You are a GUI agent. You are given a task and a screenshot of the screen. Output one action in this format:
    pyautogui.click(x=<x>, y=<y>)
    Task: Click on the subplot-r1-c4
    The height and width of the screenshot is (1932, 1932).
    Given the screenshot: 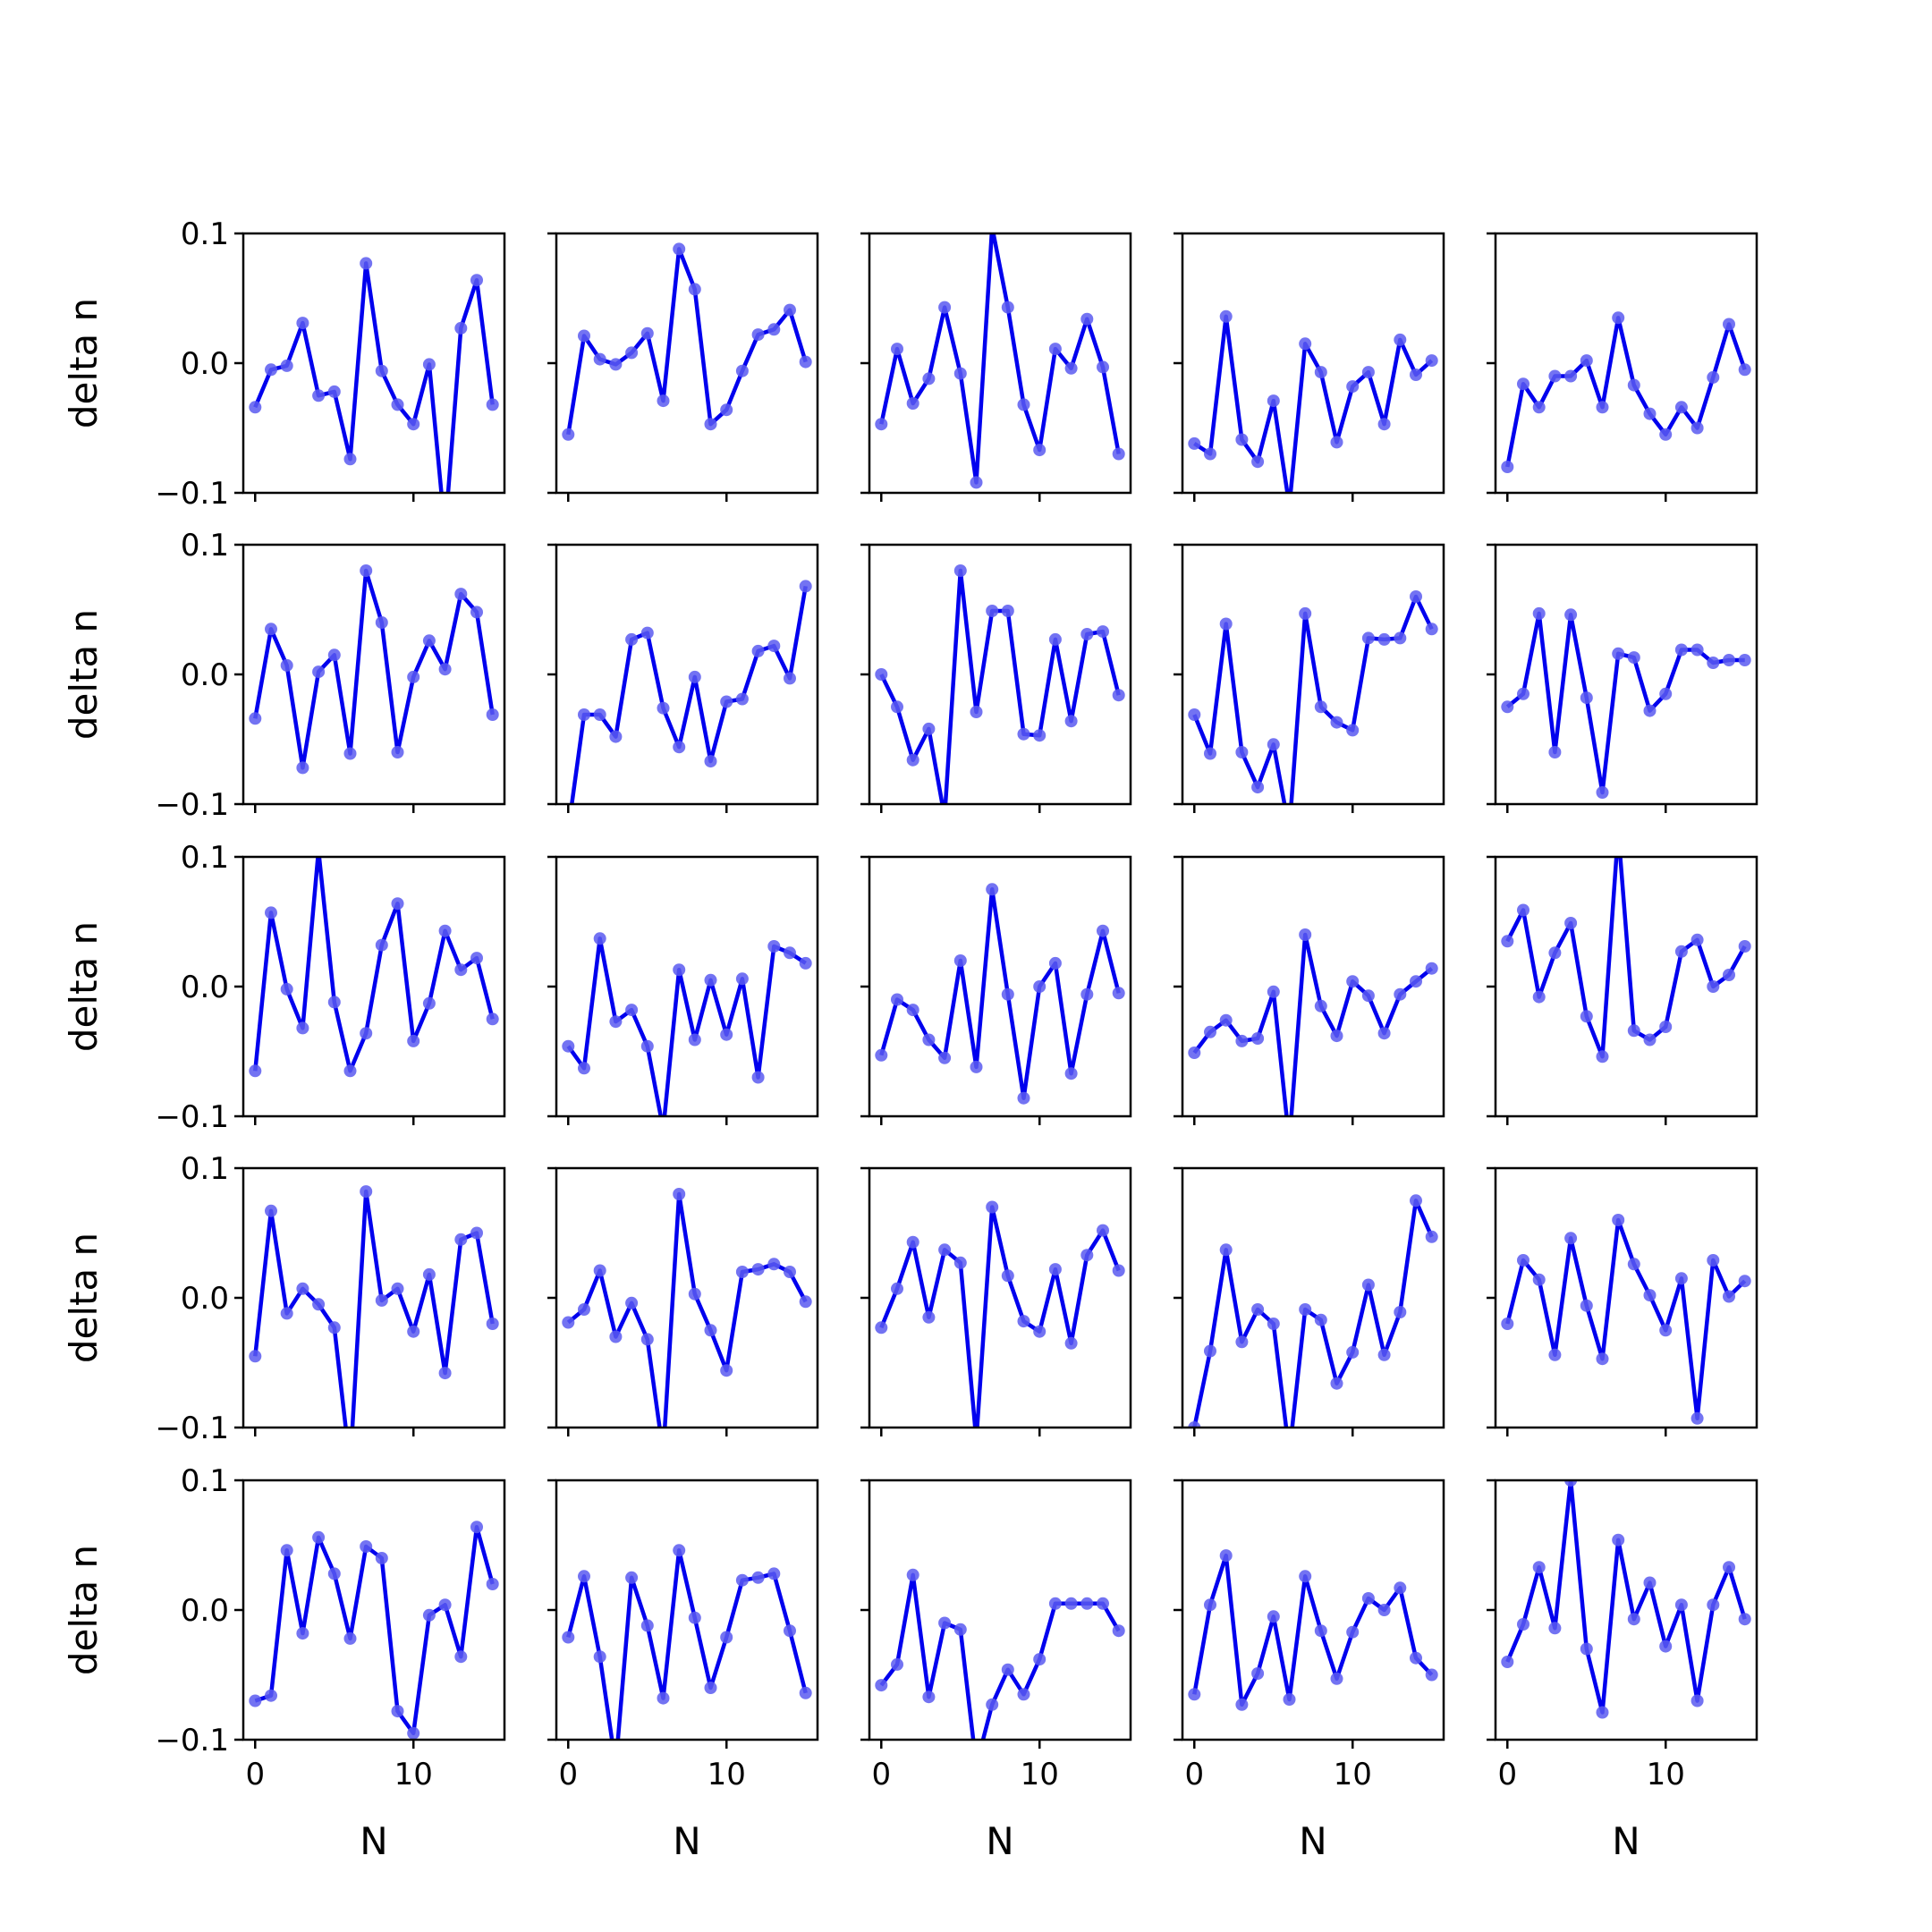 What is the action you would take?
    pyautogui.click(x=1309, y=367)
    